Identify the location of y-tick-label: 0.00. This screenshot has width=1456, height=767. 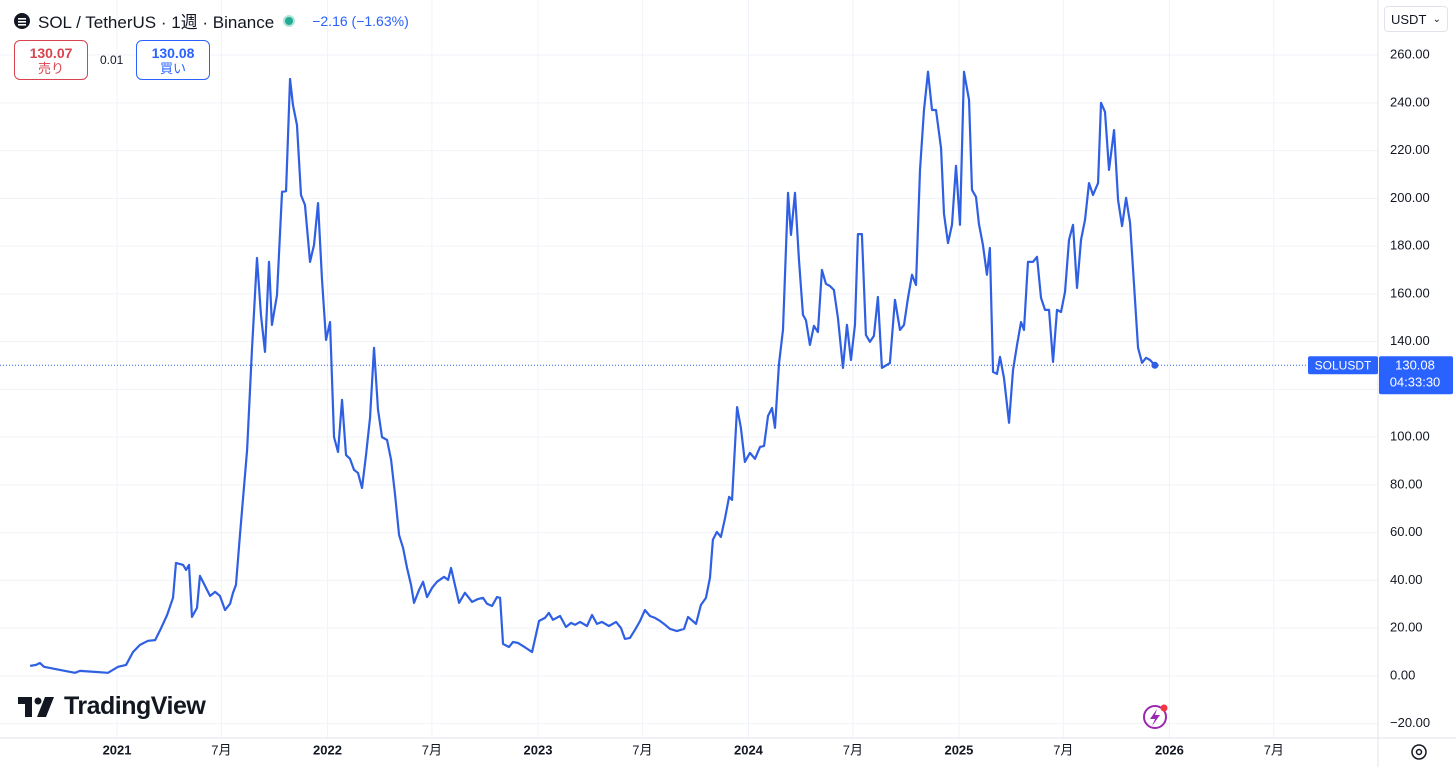
(1402, 674).